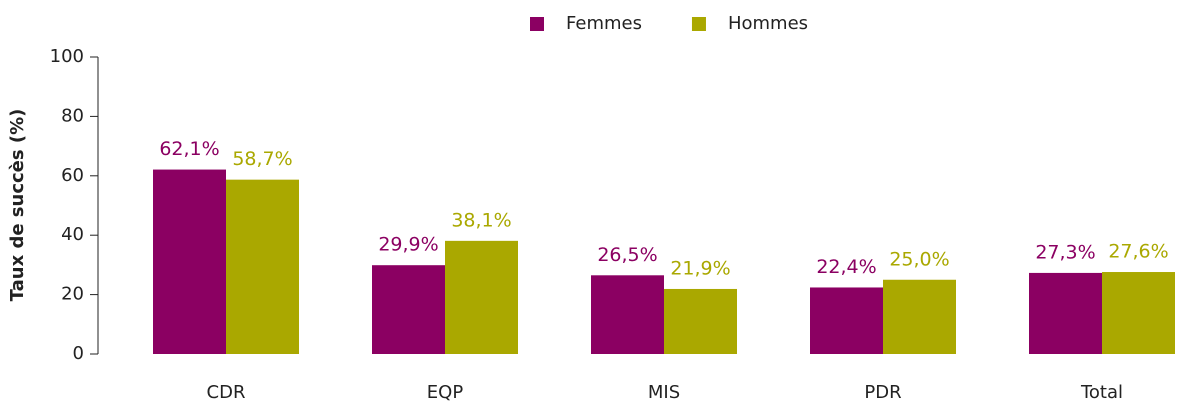 The image size is (1178, 409). I want to click on value-label: 25,0%, so click(919, 259).